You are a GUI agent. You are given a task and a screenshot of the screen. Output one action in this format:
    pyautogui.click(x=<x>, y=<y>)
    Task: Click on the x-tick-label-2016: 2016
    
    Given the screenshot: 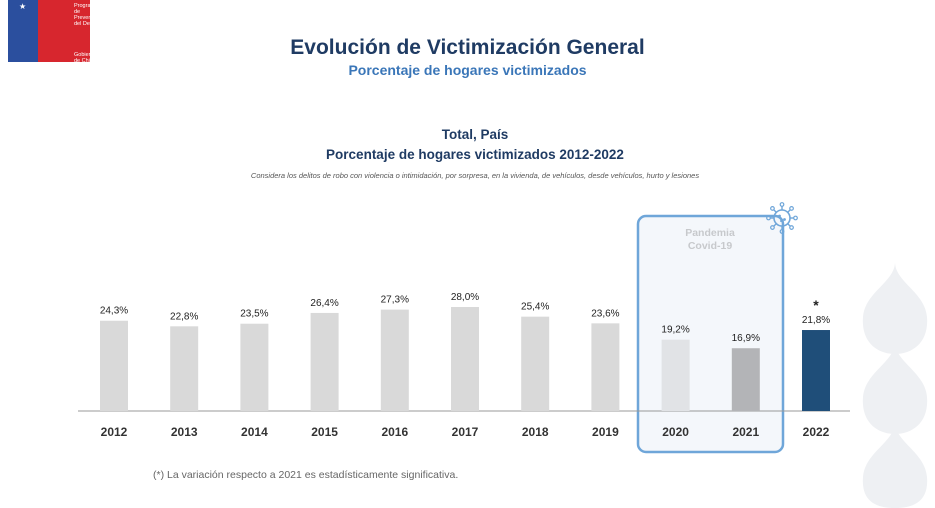 What is the action you would take?
    pyautogui.click(x=394, y=432)
    